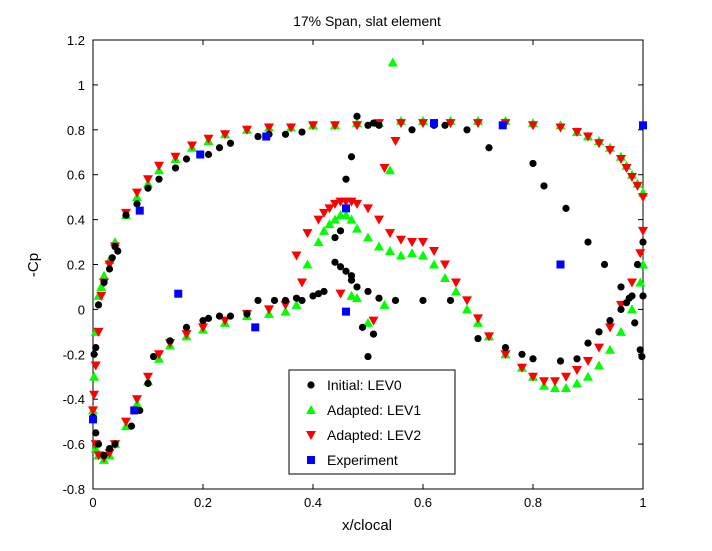 The width and height of the screenshot is (712, 551). Describe the element at coordinates (367, 525) in the screenshot. I see `x-axis-label: x/clocal` at that location.